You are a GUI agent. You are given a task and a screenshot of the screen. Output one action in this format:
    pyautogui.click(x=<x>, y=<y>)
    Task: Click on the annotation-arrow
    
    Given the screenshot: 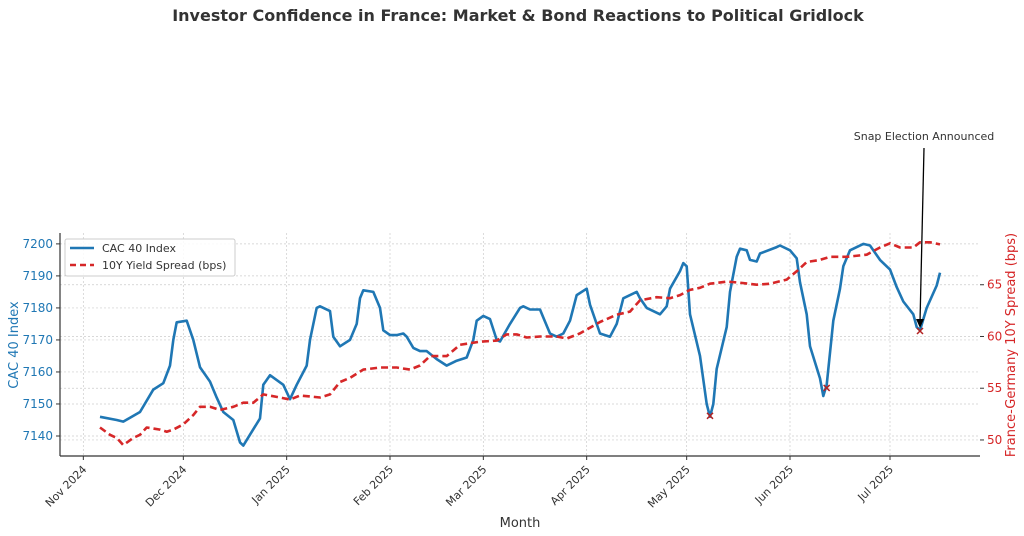 What is the action you would take?
    pyautogui.click(x=922, y=234)
    